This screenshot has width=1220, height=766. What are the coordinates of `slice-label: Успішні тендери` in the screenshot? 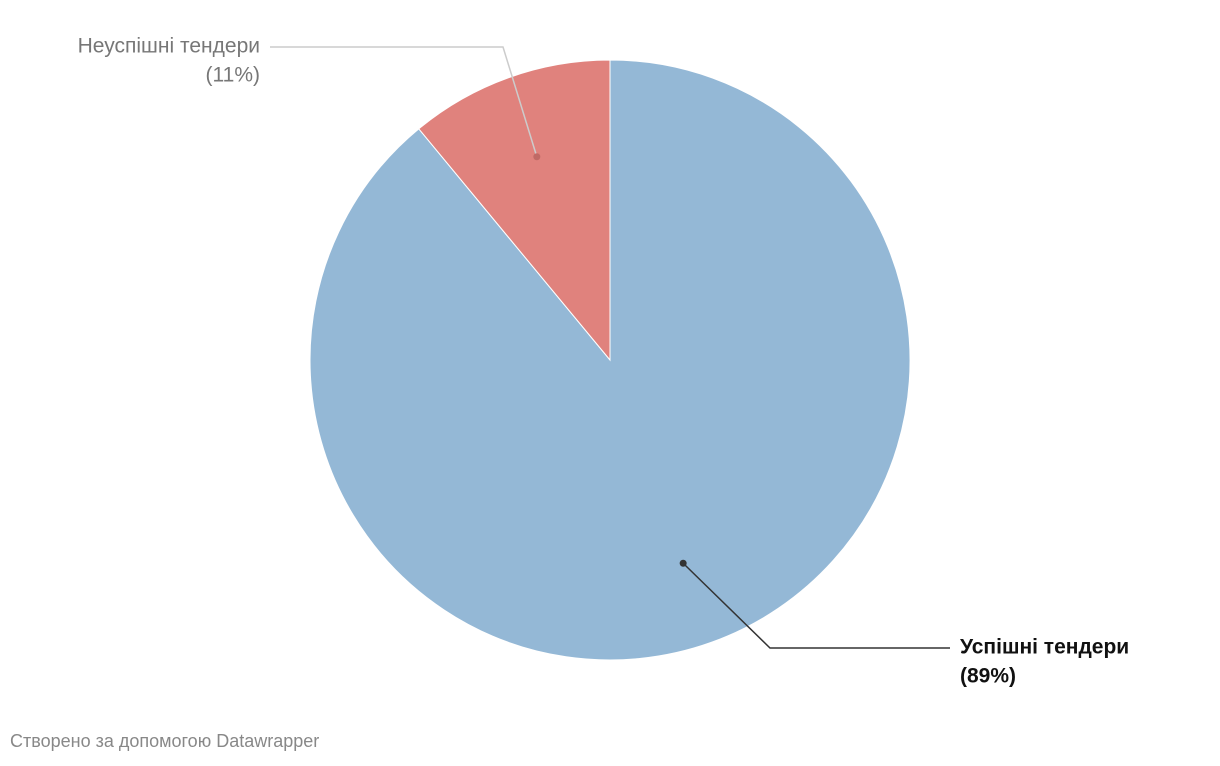 It's located at (1044, 647).